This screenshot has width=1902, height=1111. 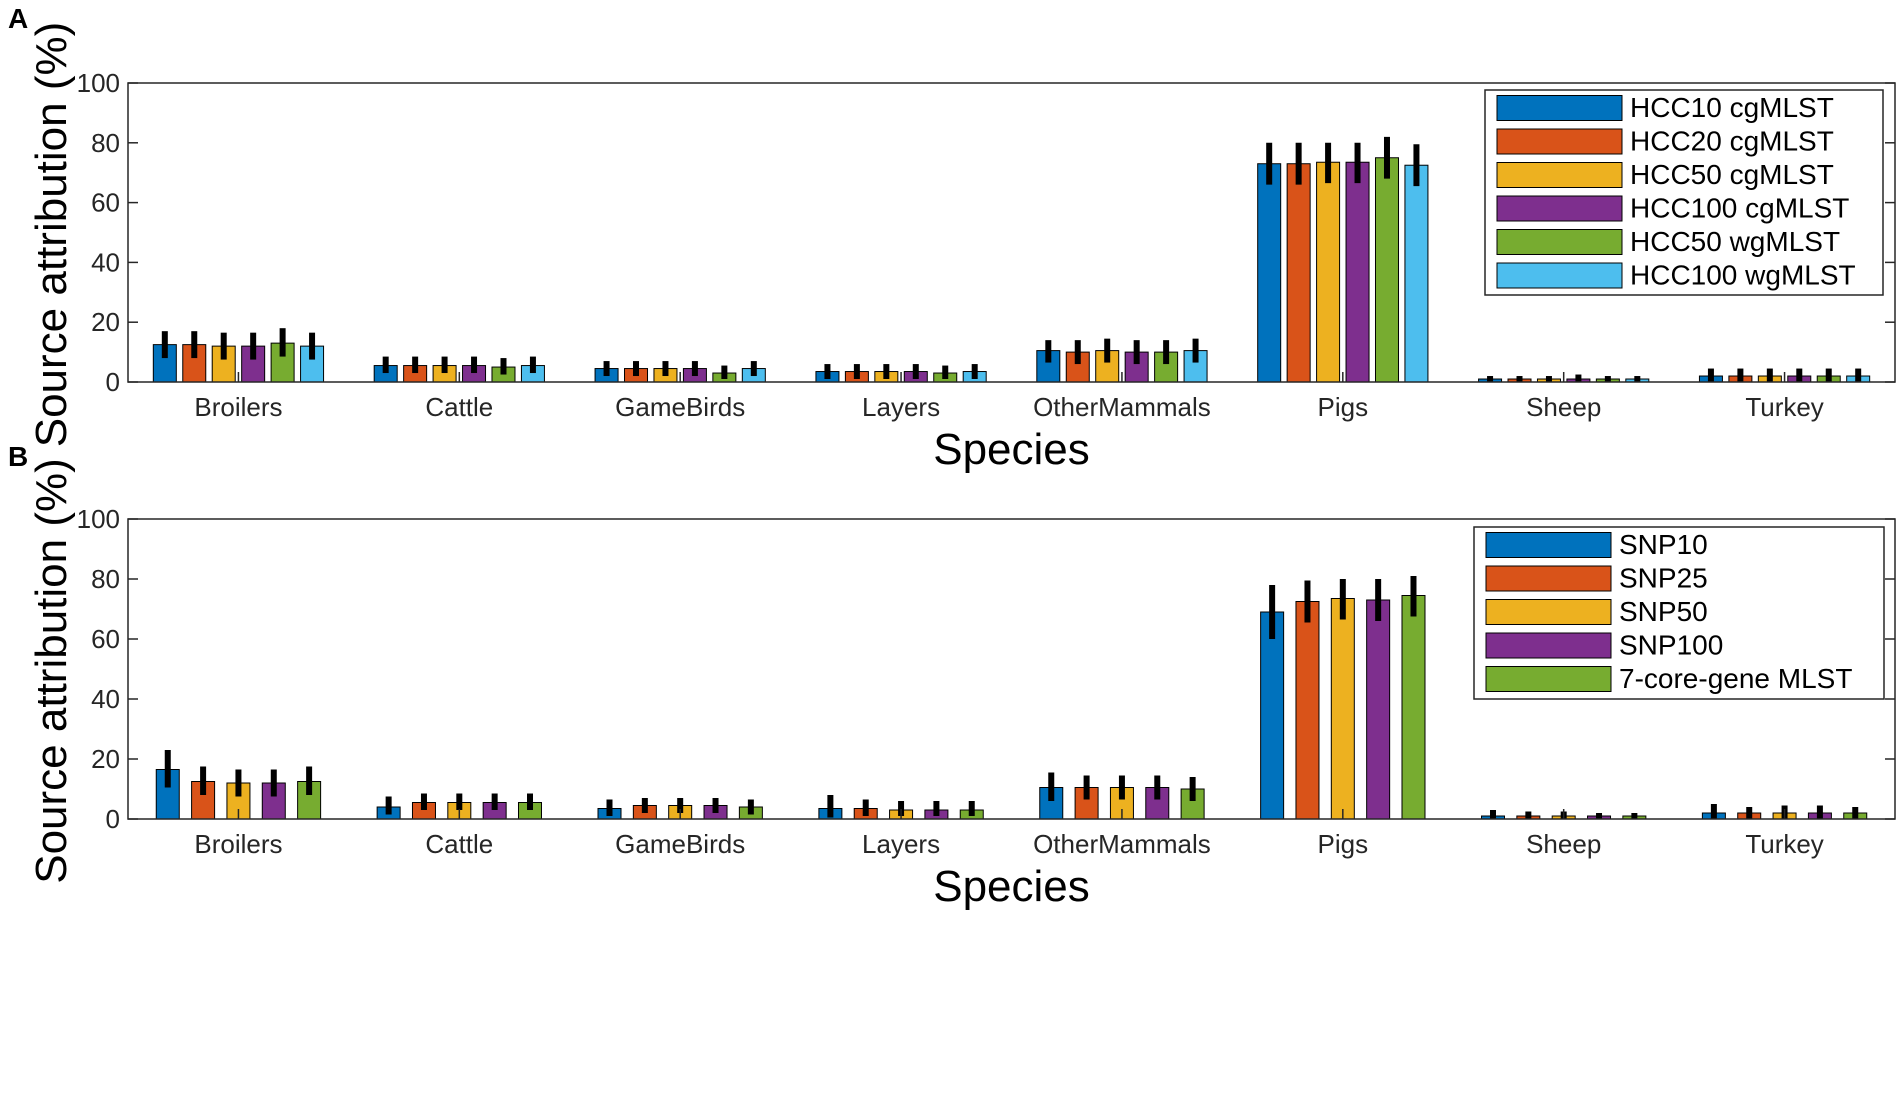 What do you see at coordinates (1735, 678) in the screenshot?
I see `legend-label: 7-core-gene MLST` at bounding box center [1735, 678].